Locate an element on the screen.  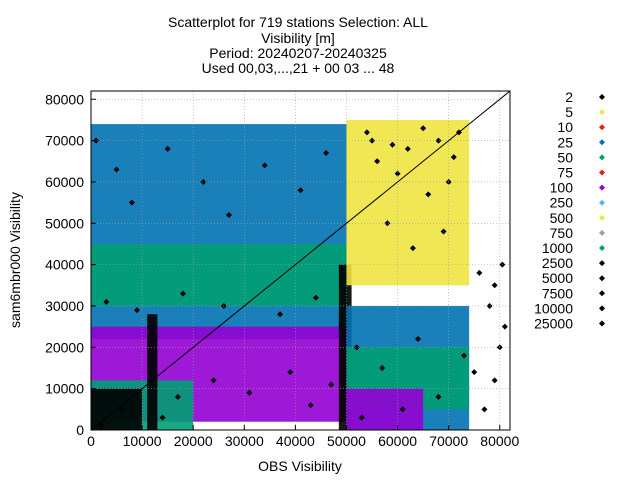
x-tick-label-7: 70000 is located at coordinates (448, 441).